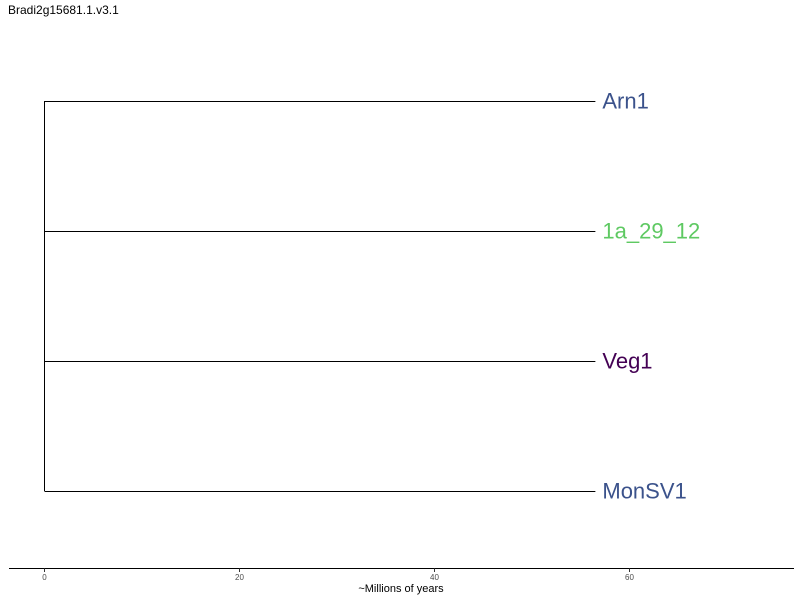 The image size is (800, 600). Describe the element at coordinates (629, 577) in the screenshot. I see `x-tick-label: 60` at that location.